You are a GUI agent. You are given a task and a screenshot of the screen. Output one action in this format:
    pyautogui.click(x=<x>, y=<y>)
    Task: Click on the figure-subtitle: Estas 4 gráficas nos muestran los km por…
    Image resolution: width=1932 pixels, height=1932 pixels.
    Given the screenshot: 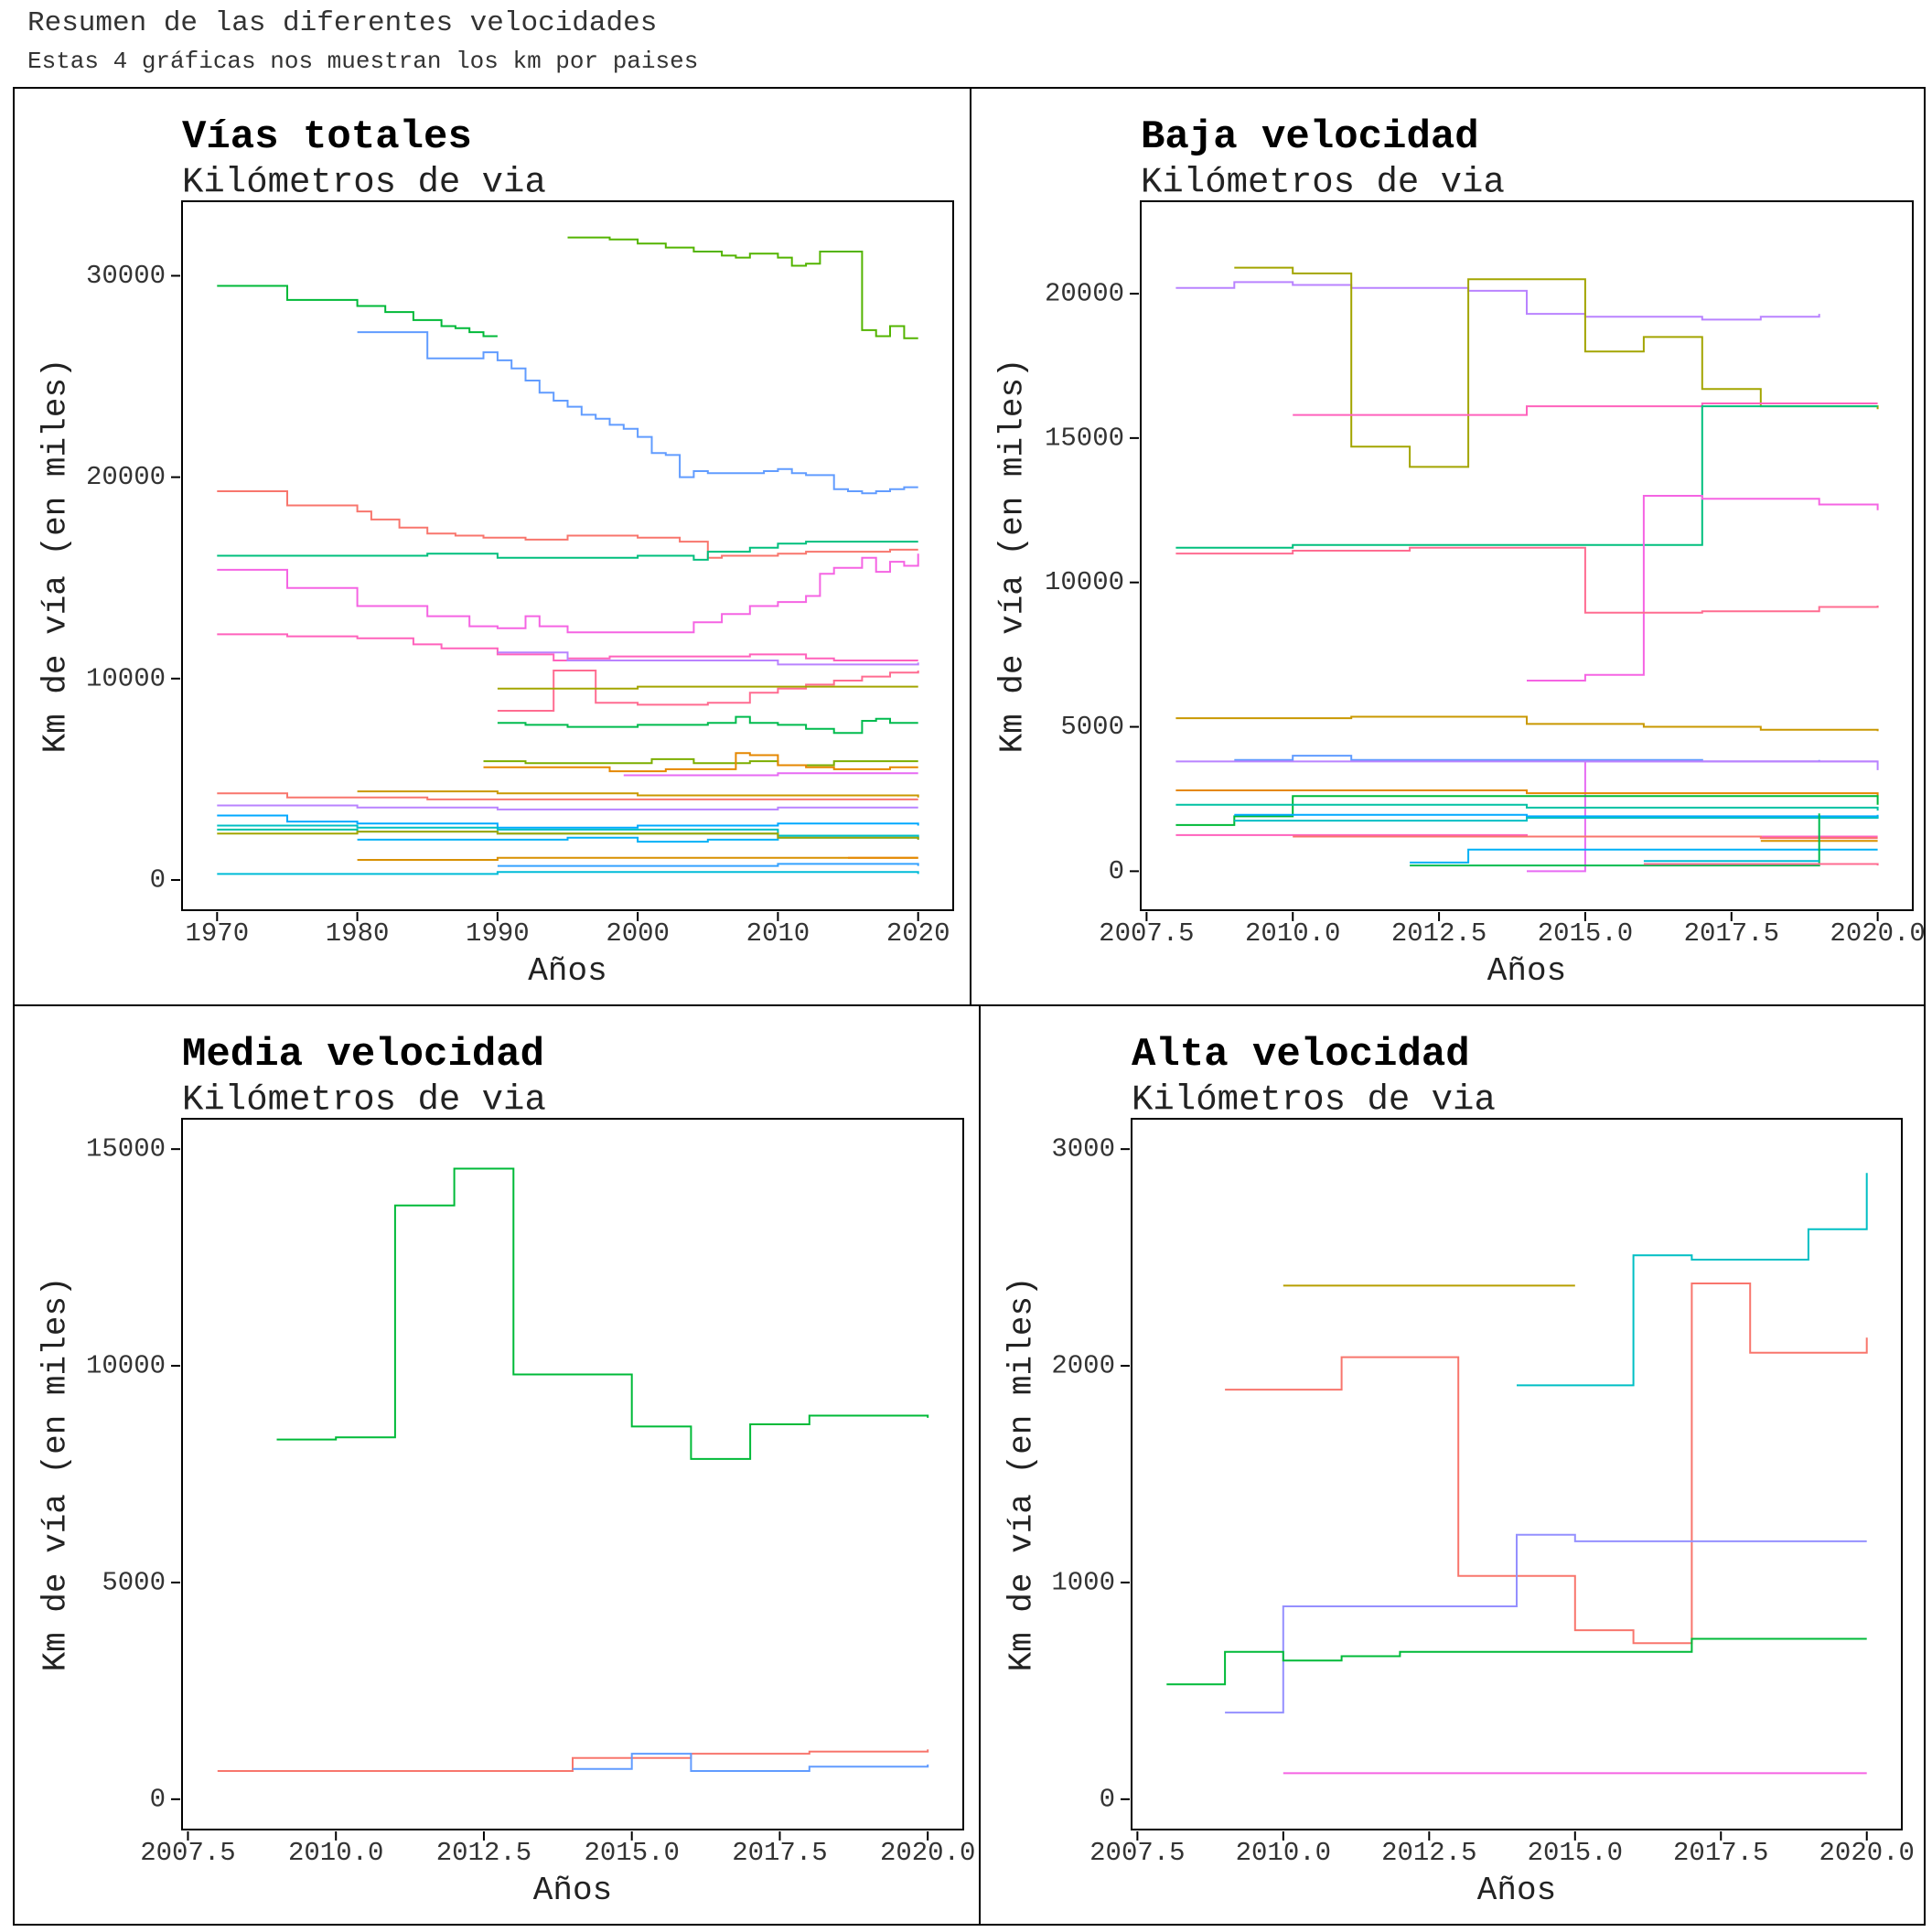 What is the action you would take?
    pyautogui.click(x=363, y=62)
    